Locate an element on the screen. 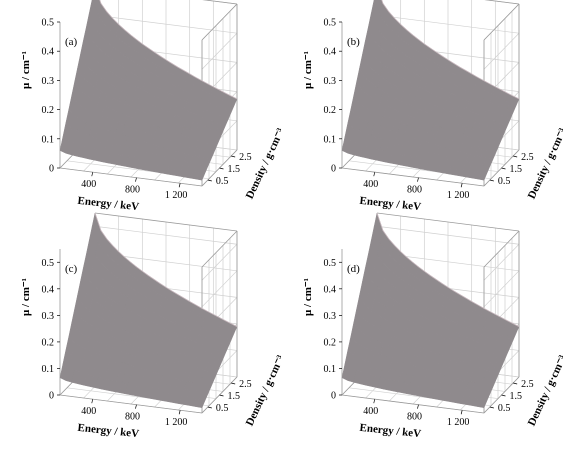 This screenshot has height=453, width=563. panel-label: (b) is located at coordinates (353, 42).